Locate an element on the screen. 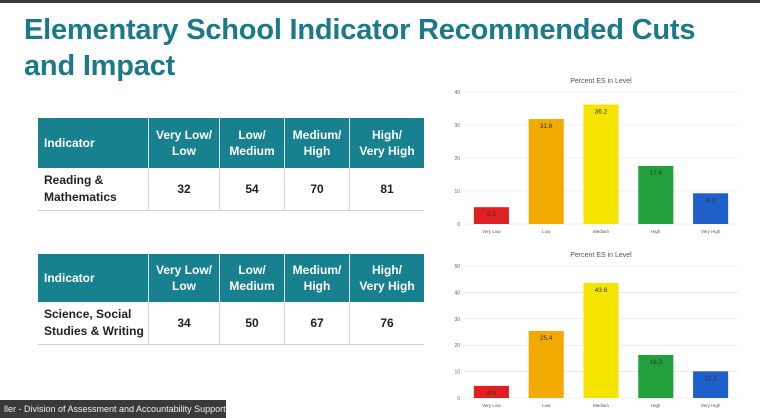  cut-value-cell: 32 is located at coordinates (184, 189).